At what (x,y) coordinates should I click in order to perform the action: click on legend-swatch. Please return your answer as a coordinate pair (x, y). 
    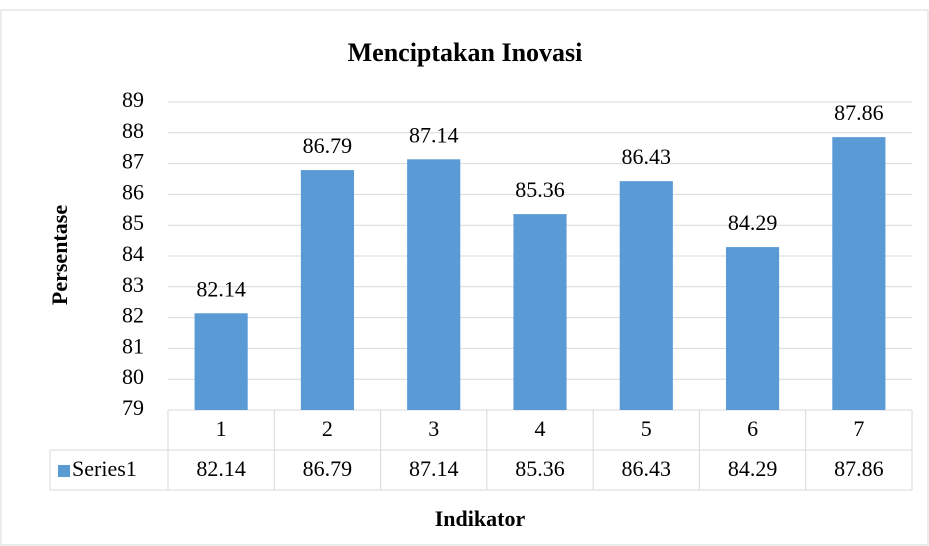
    Looking at the image, I should click on (64, 471).